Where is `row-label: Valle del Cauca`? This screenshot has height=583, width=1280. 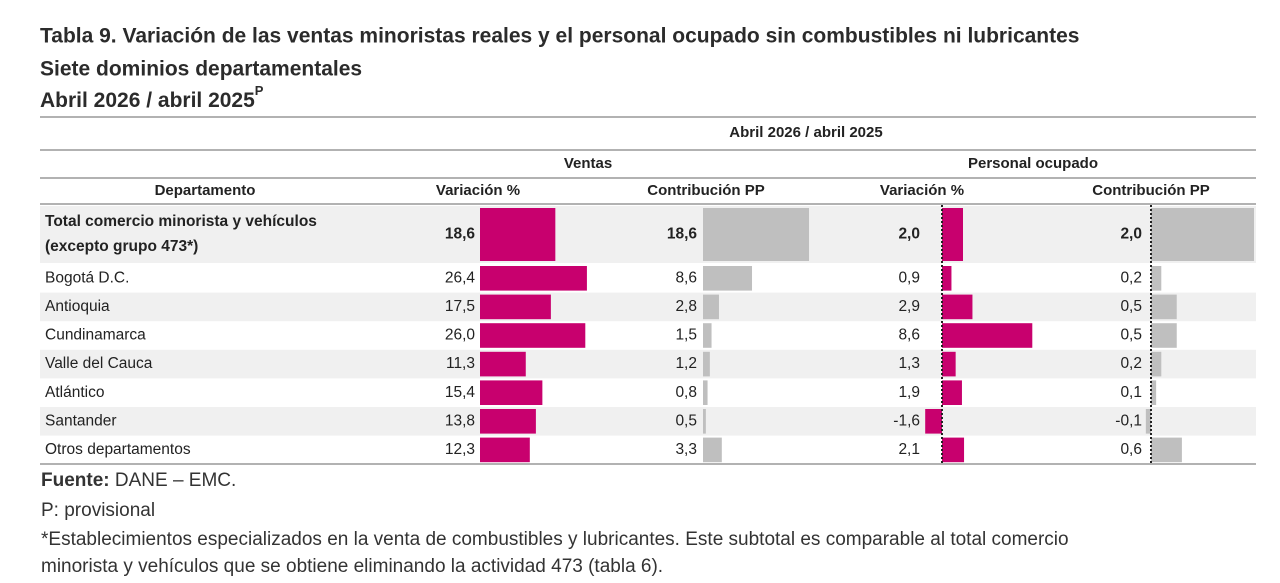 row-label: Valle del Cauca is located at coordinates (99, 363).